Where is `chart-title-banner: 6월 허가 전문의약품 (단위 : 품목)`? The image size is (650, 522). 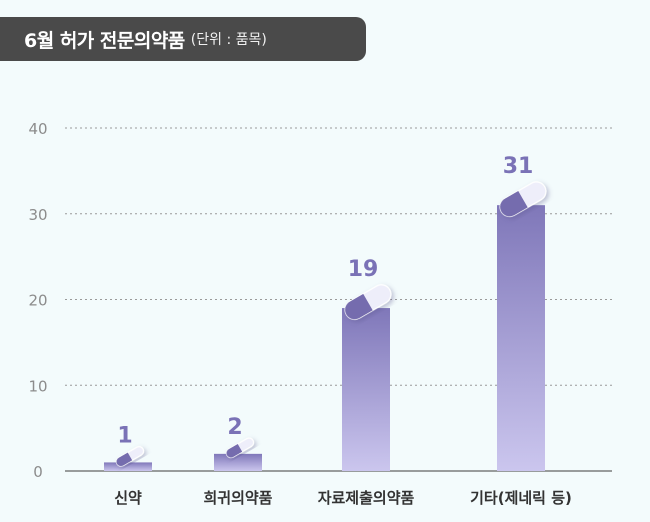 chart-title-banner: 6월 허가 전문의약품 (단위 : 품목) is located at coordinates (183, 39).